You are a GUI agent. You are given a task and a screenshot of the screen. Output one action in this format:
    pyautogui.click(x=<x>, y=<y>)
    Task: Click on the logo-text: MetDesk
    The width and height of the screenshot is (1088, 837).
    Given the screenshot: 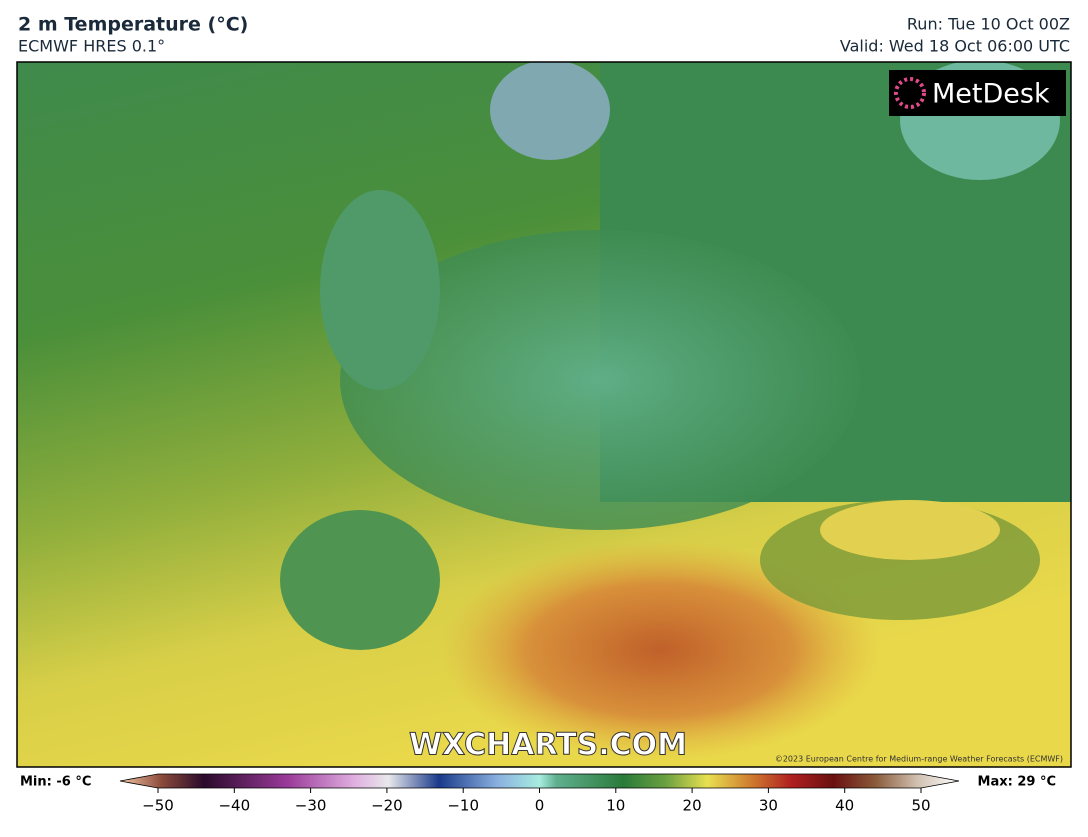 What is the action you would take?
    pyautogui.click(x=991, y=94)
    